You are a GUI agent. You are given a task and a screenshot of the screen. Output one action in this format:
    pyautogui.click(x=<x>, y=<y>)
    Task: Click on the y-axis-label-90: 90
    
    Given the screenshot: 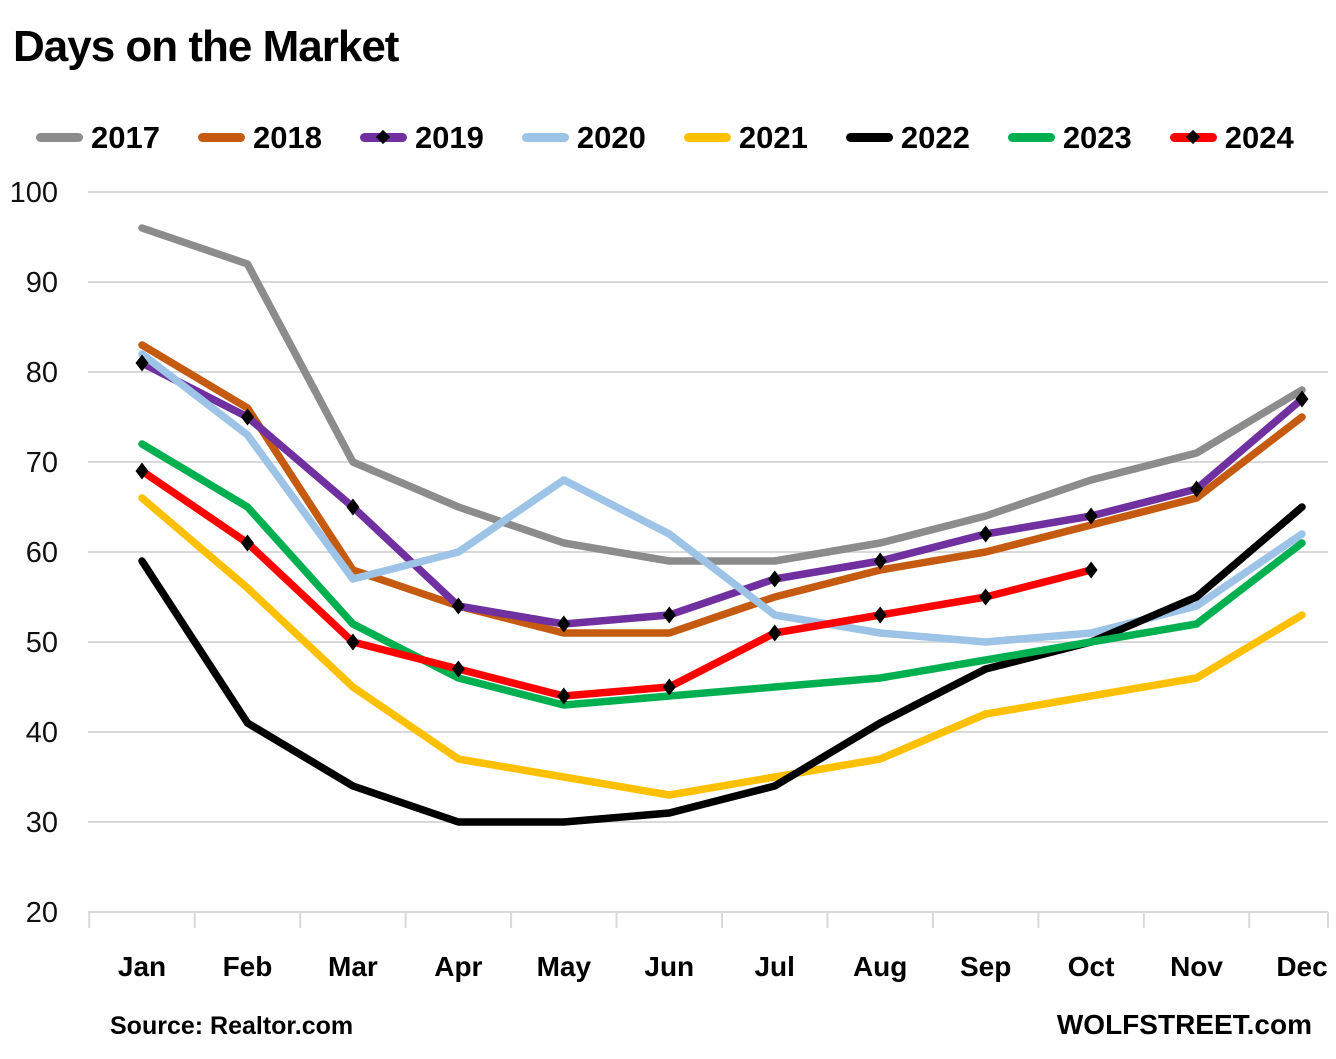 What is the action you would take?
    pyautogui.click(x=42, y=283)
    